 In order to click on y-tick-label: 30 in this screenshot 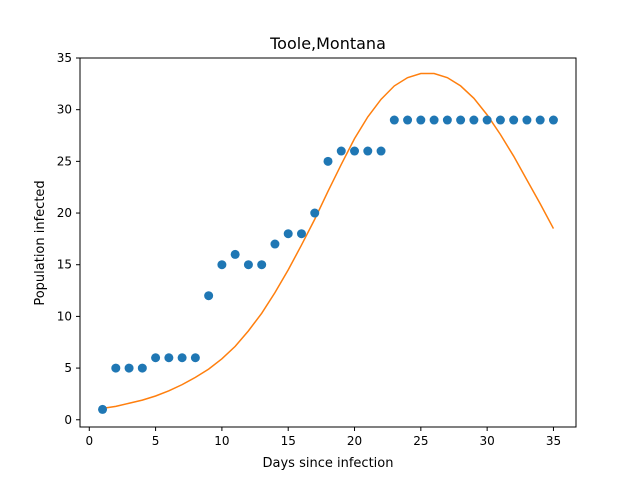, I will do `click(64, 110)`.